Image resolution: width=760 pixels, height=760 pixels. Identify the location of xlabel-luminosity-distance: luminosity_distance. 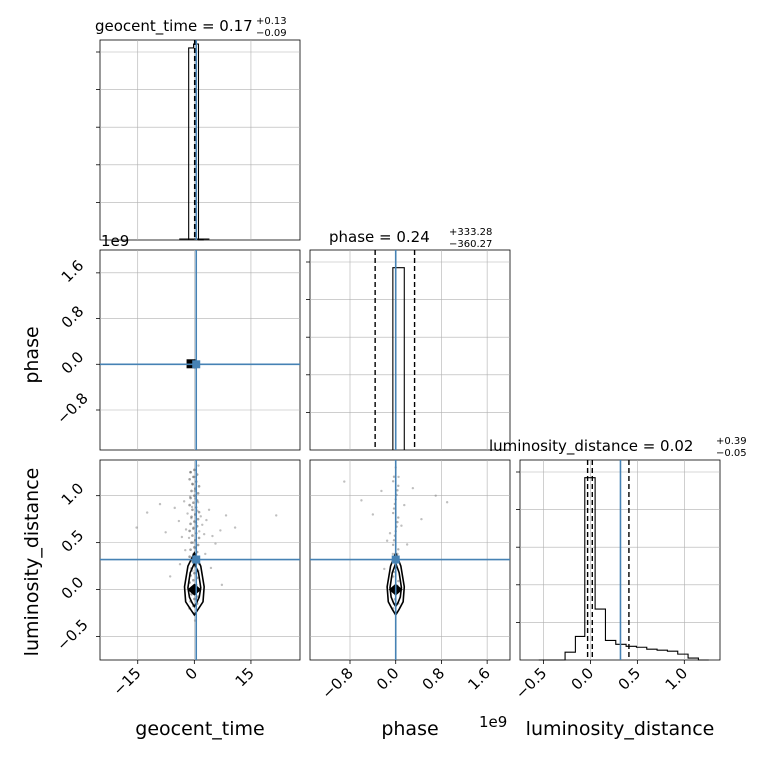
(620, 729).